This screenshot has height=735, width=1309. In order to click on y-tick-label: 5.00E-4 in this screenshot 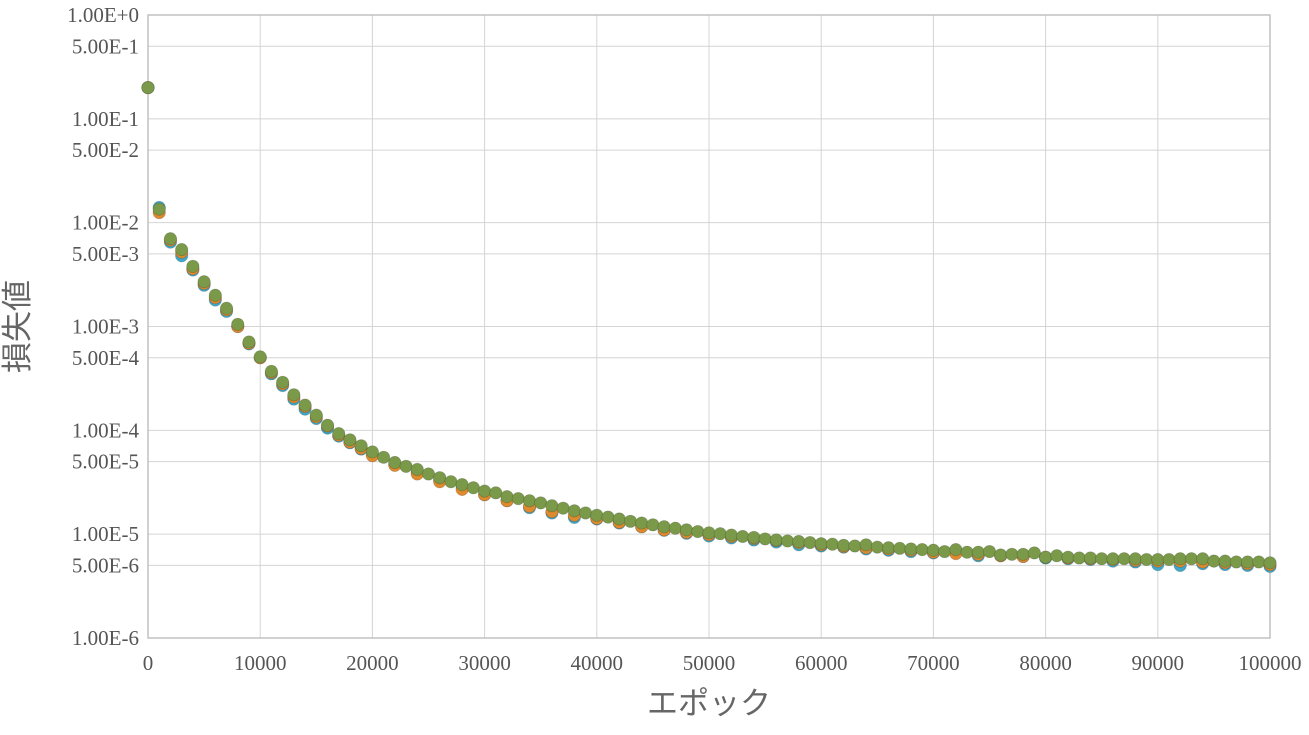, I will do `click(106, 358)`.